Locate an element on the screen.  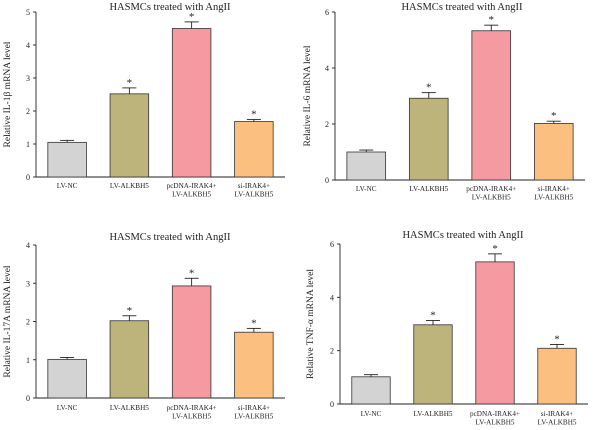
y-axis-label: Relative TNF-α mRNA level is located at coordinates (311, 324).